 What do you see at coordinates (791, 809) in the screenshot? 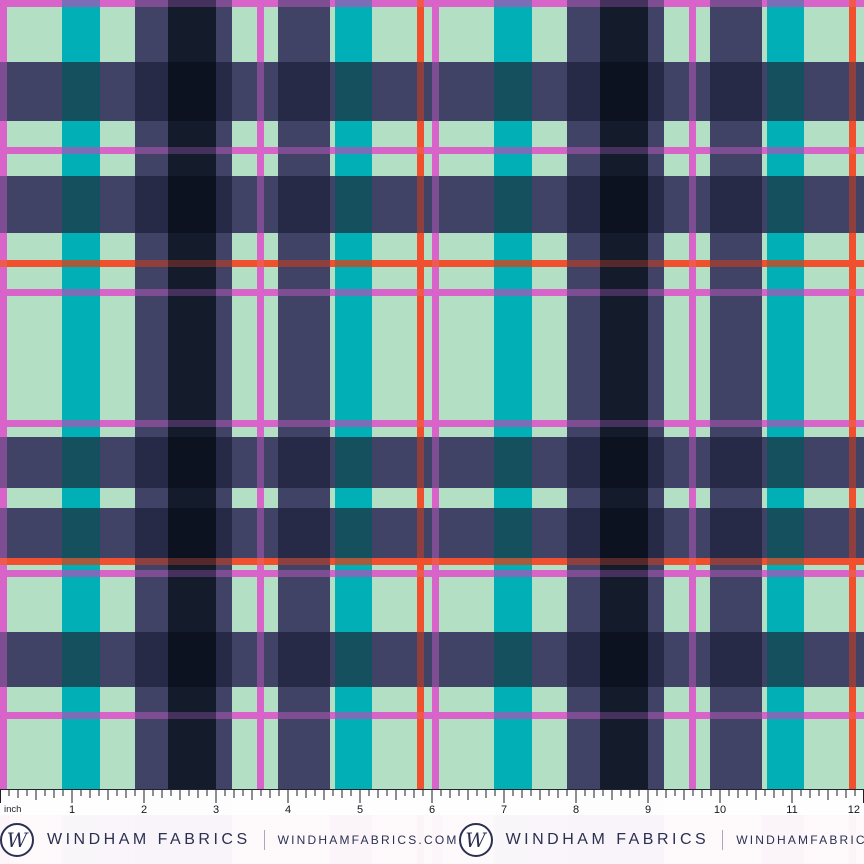
I see `ruler-number: 11` at bounding box center [791, 809].